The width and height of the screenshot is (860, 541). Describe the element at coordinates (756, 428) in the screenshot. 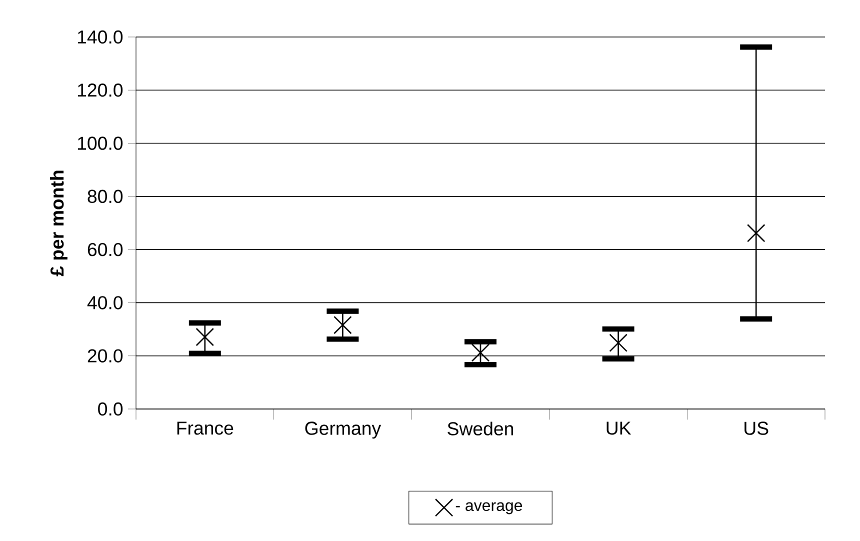

I see `x-tick-label: US` at that location.